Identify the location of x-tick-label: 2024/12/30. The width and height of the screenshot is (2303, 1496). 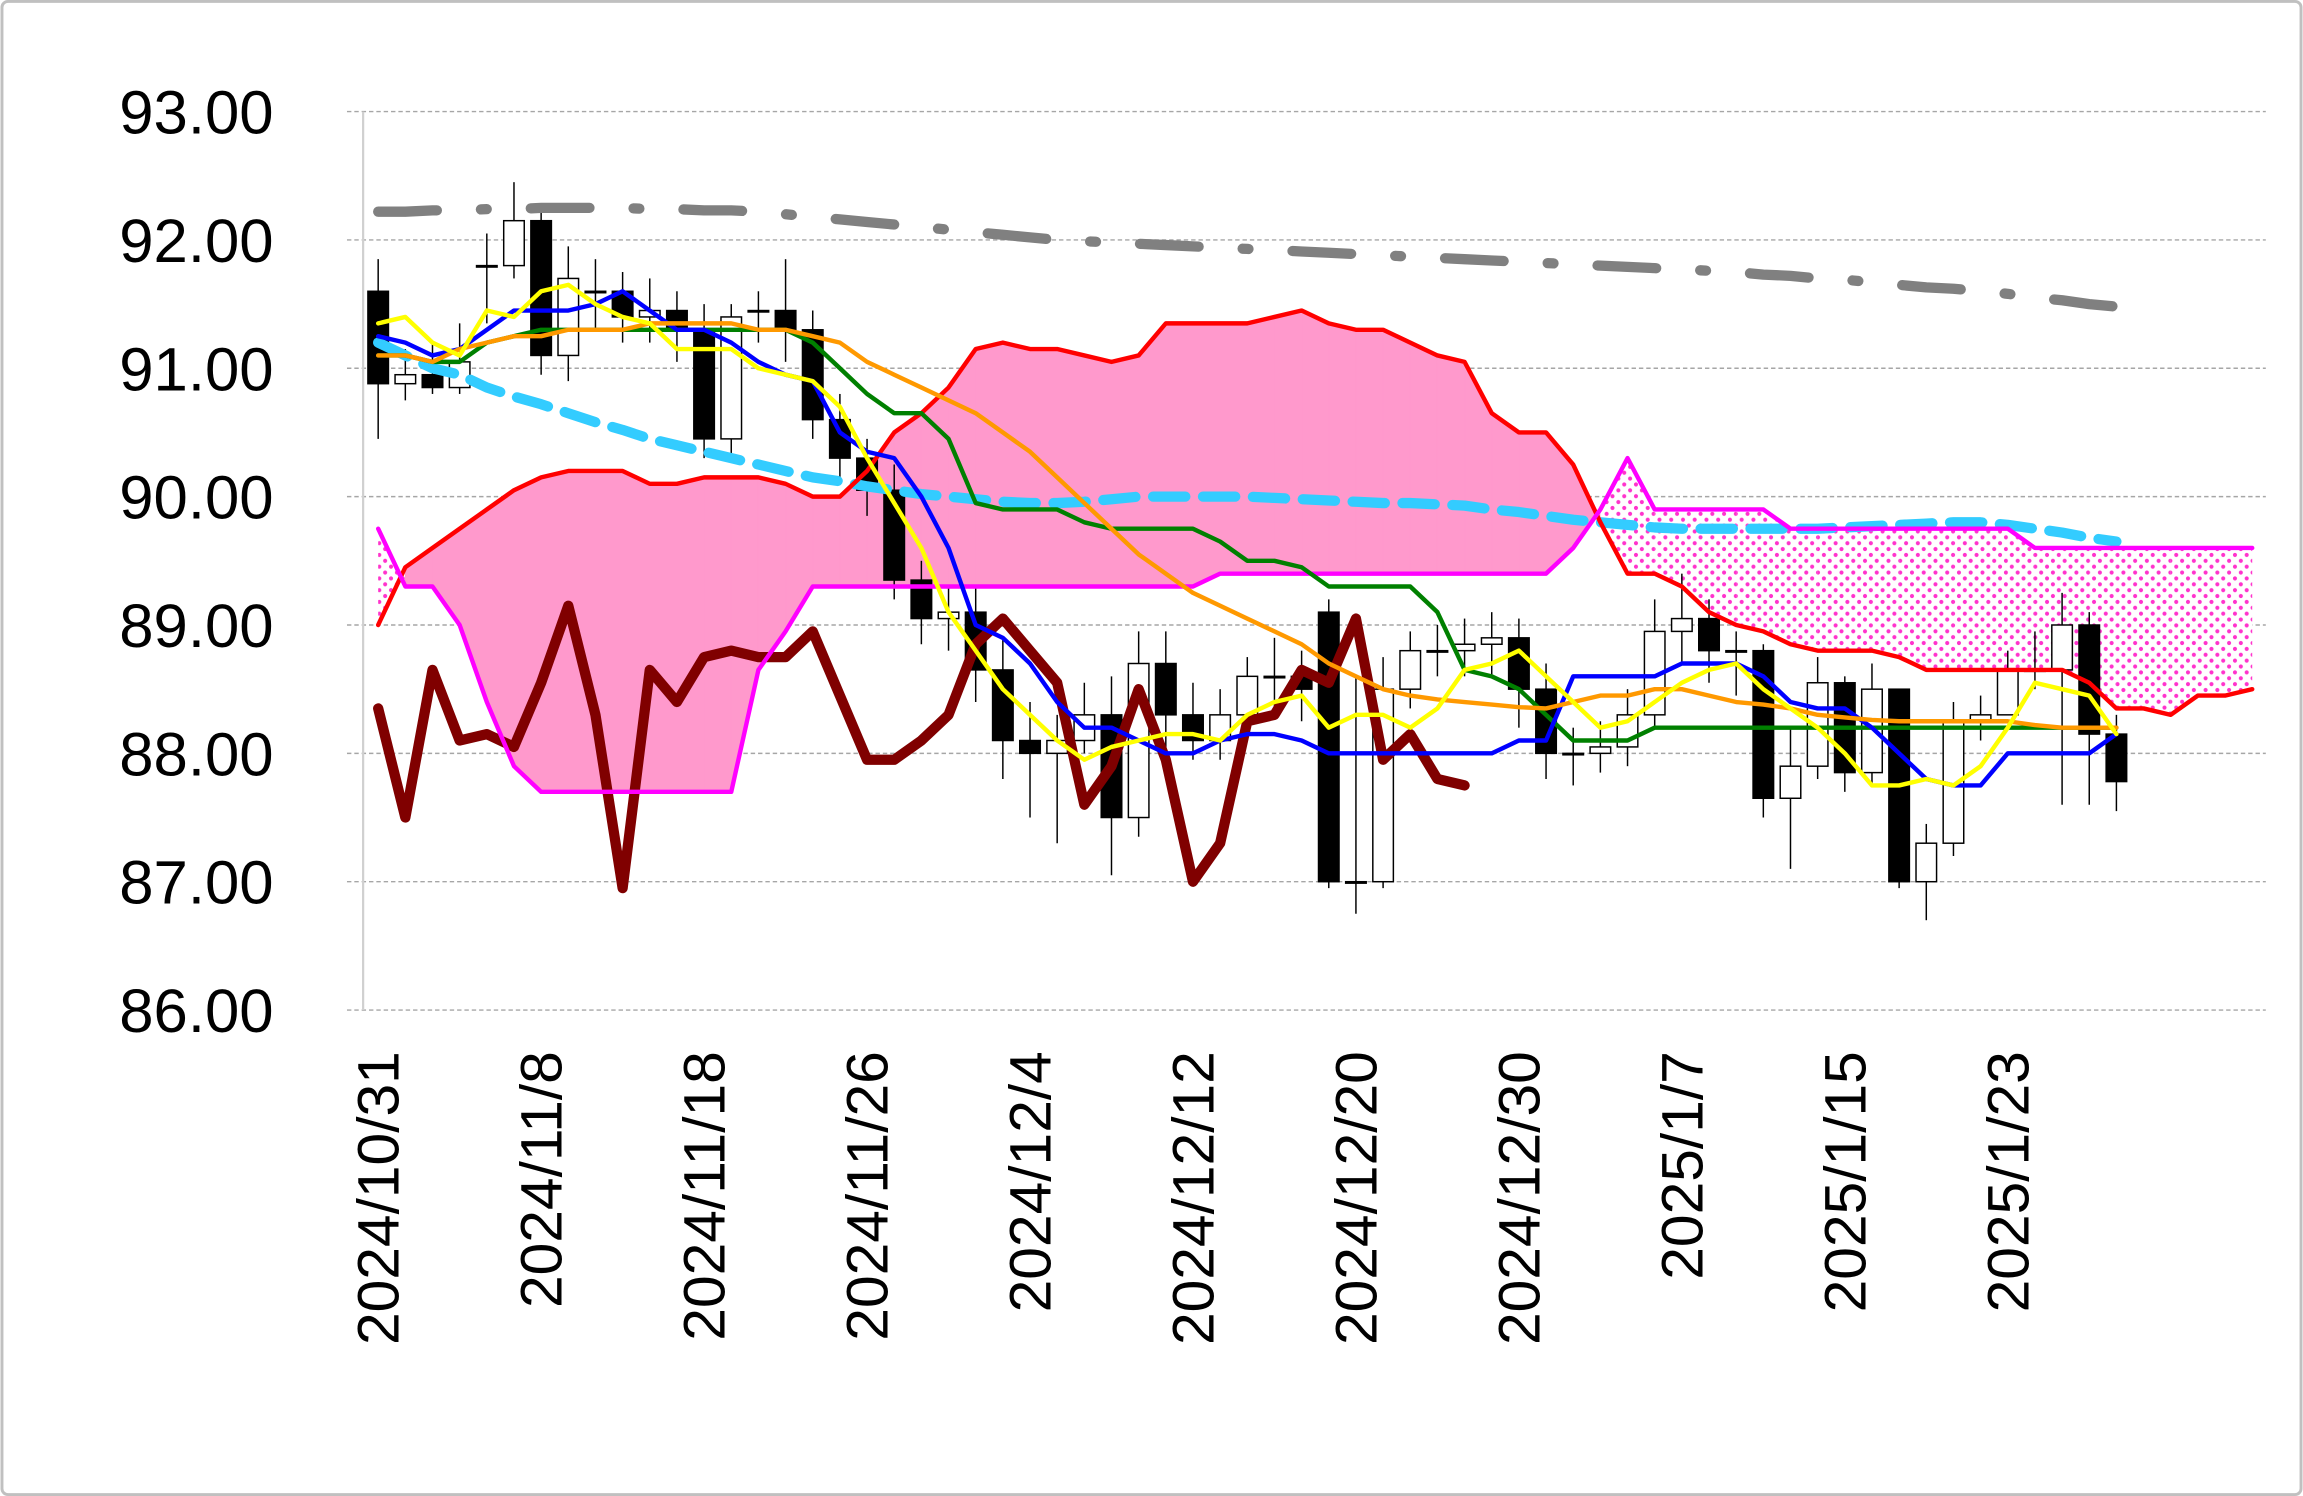
(1519, 1198).